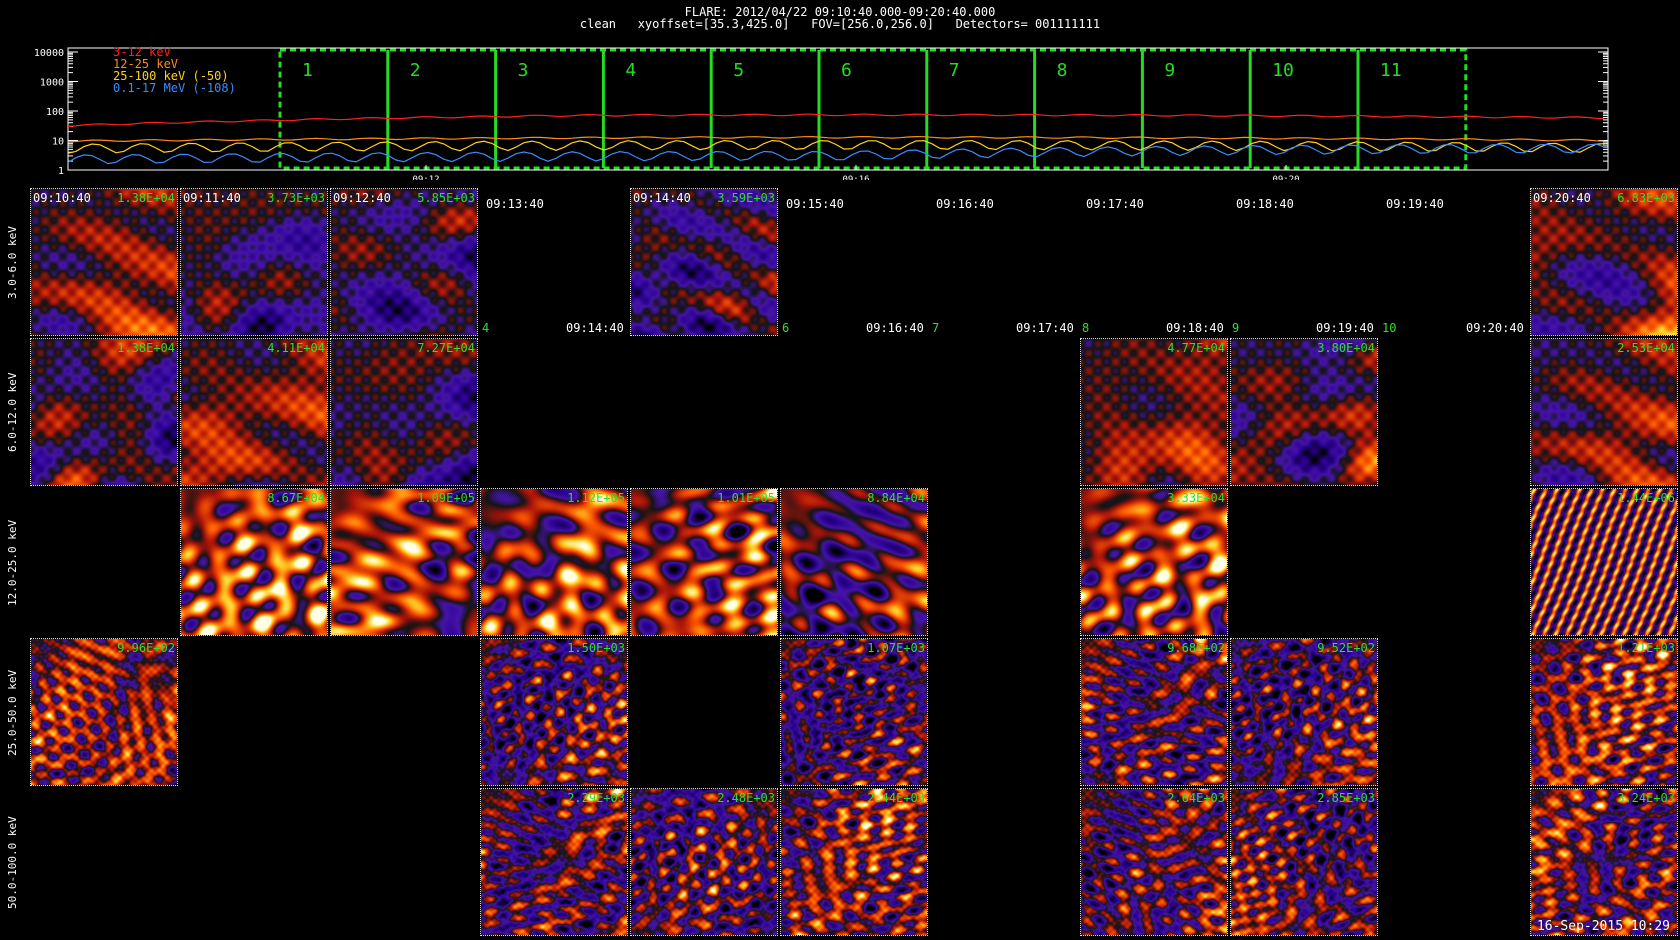 This screenshot has height=940, width=1680. What do you see at coordinates (873, 109) in the screenshot?
I see `interval-outline` at bounding box center [873, 109].